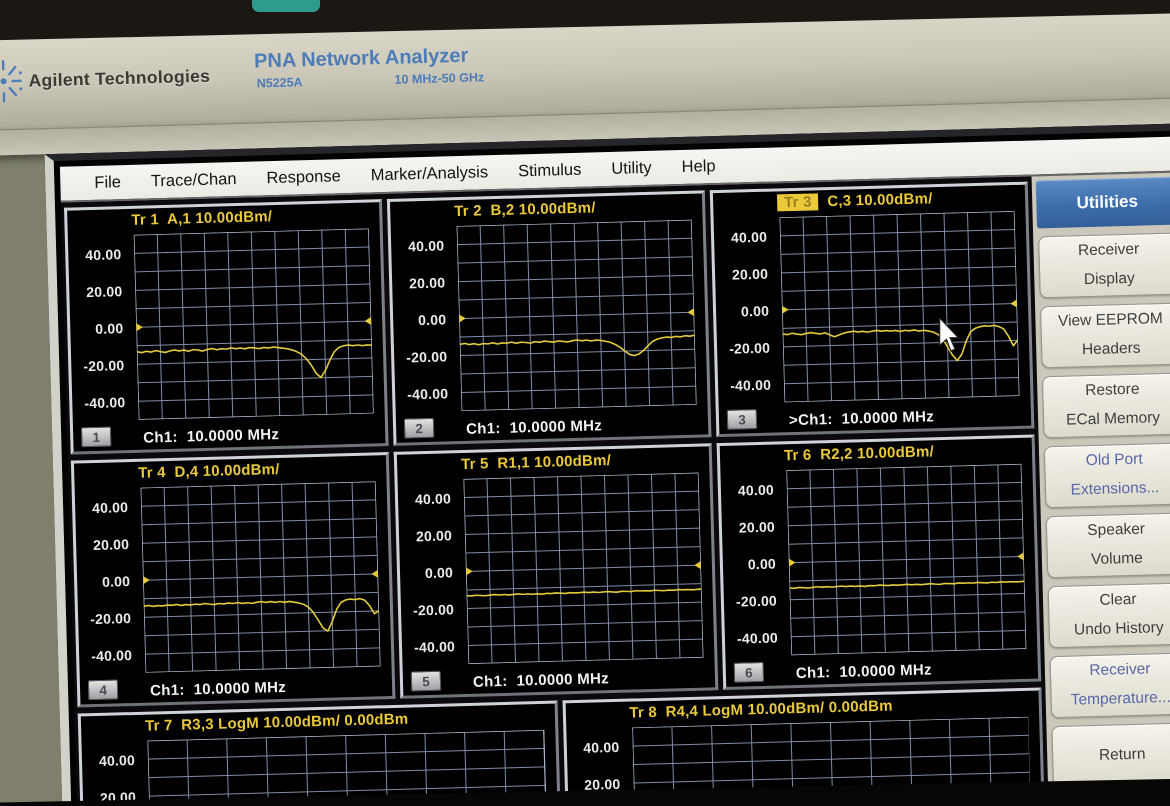 The image size is (1170, 806). Describe the element at coordinates (1118, 629) in the screenshot. I see `softkey-label-line: Undo History` at that location.